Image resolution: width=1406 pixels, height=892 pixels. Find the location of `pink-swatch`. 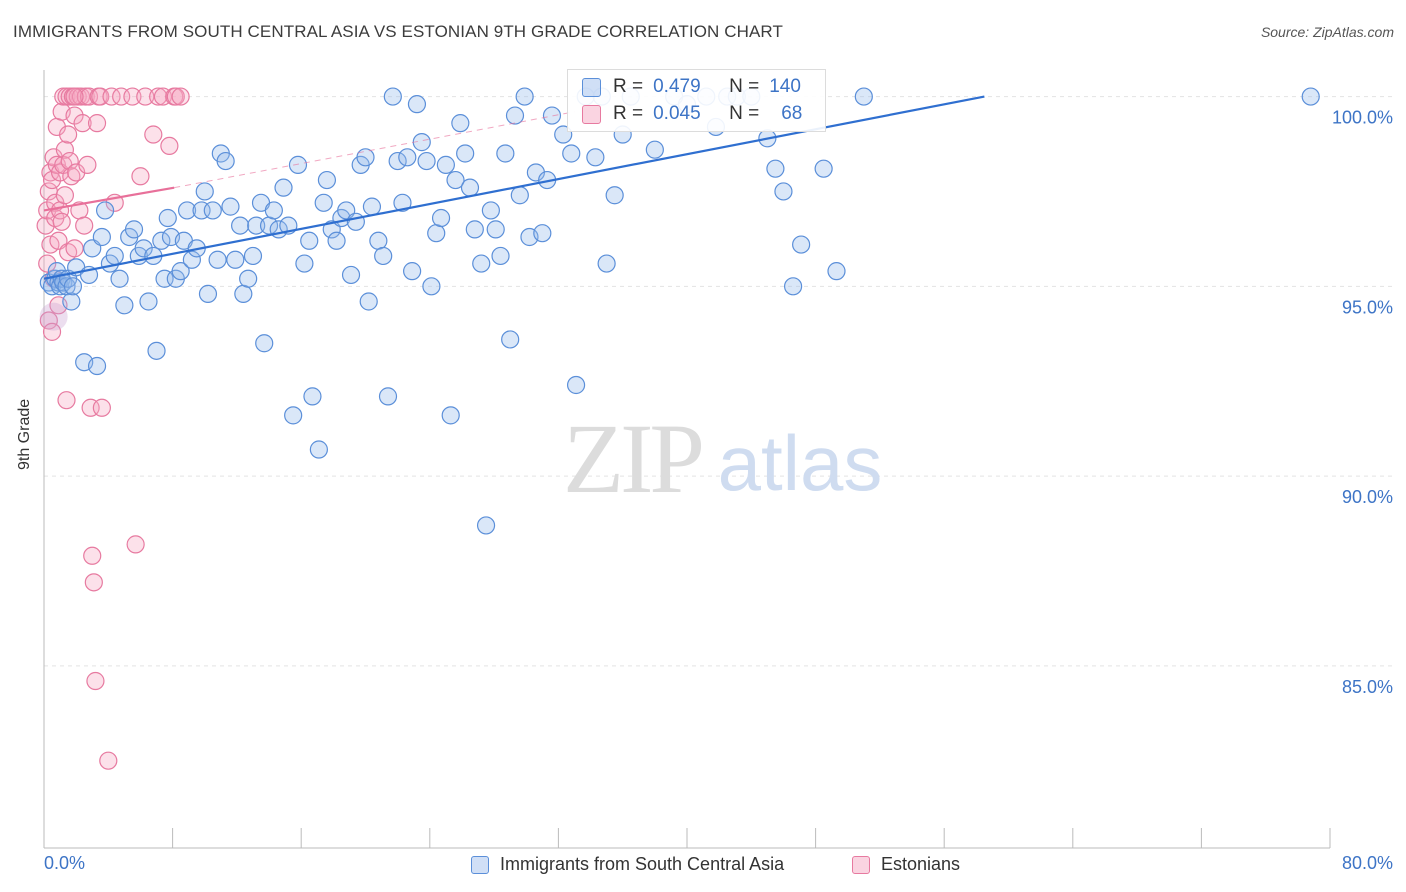

pink-swatch is located at coordinates (591, 114).